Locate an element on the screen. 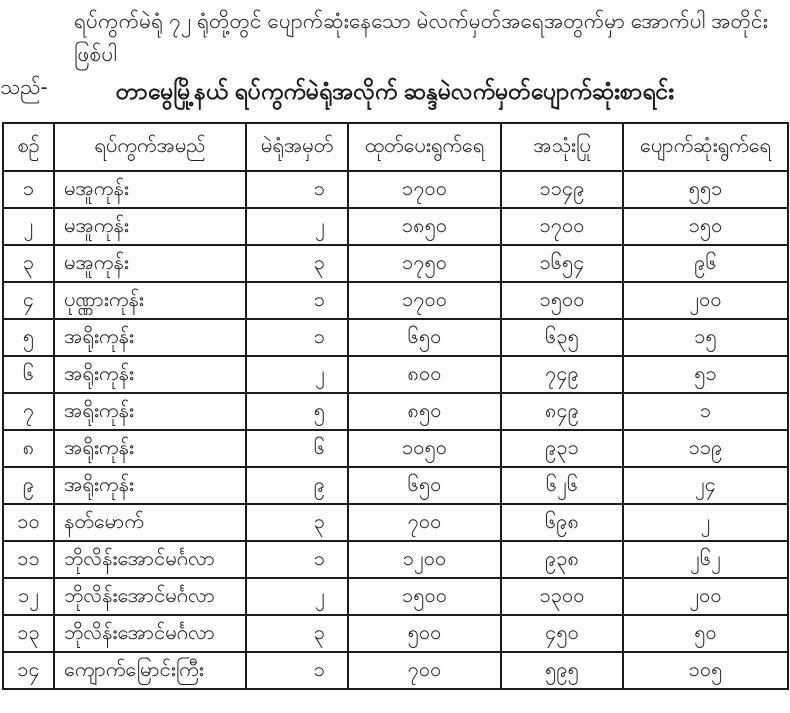  table-row: ၁၁ ဘိုလိန်းအောင်မင်္ဂလာ၁၁၂၀၀ ၉၃၈ ၂၆၂ is located at coordinates (395, 559).